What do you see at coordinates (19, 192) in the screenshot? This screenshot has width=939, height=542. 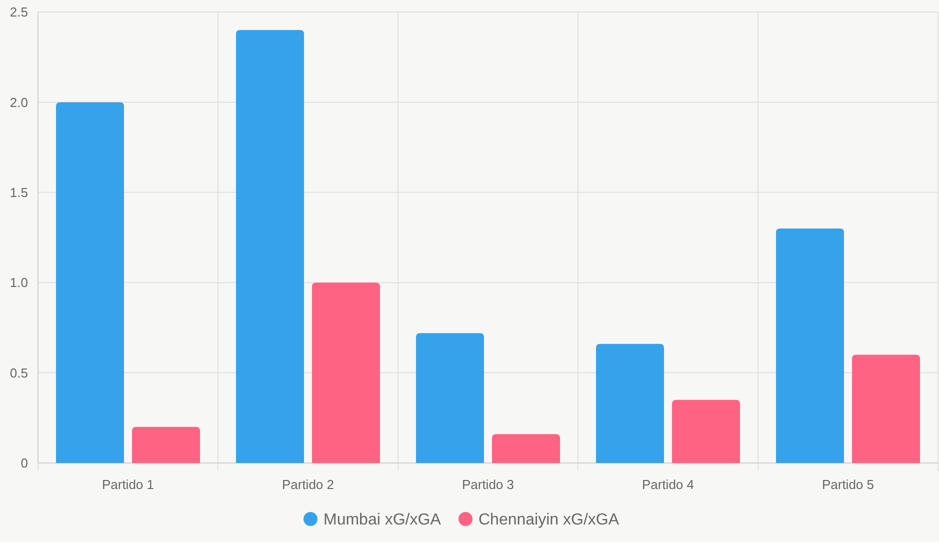 I see `y-tick-label: 1.5` at bounding box center [19, 192].